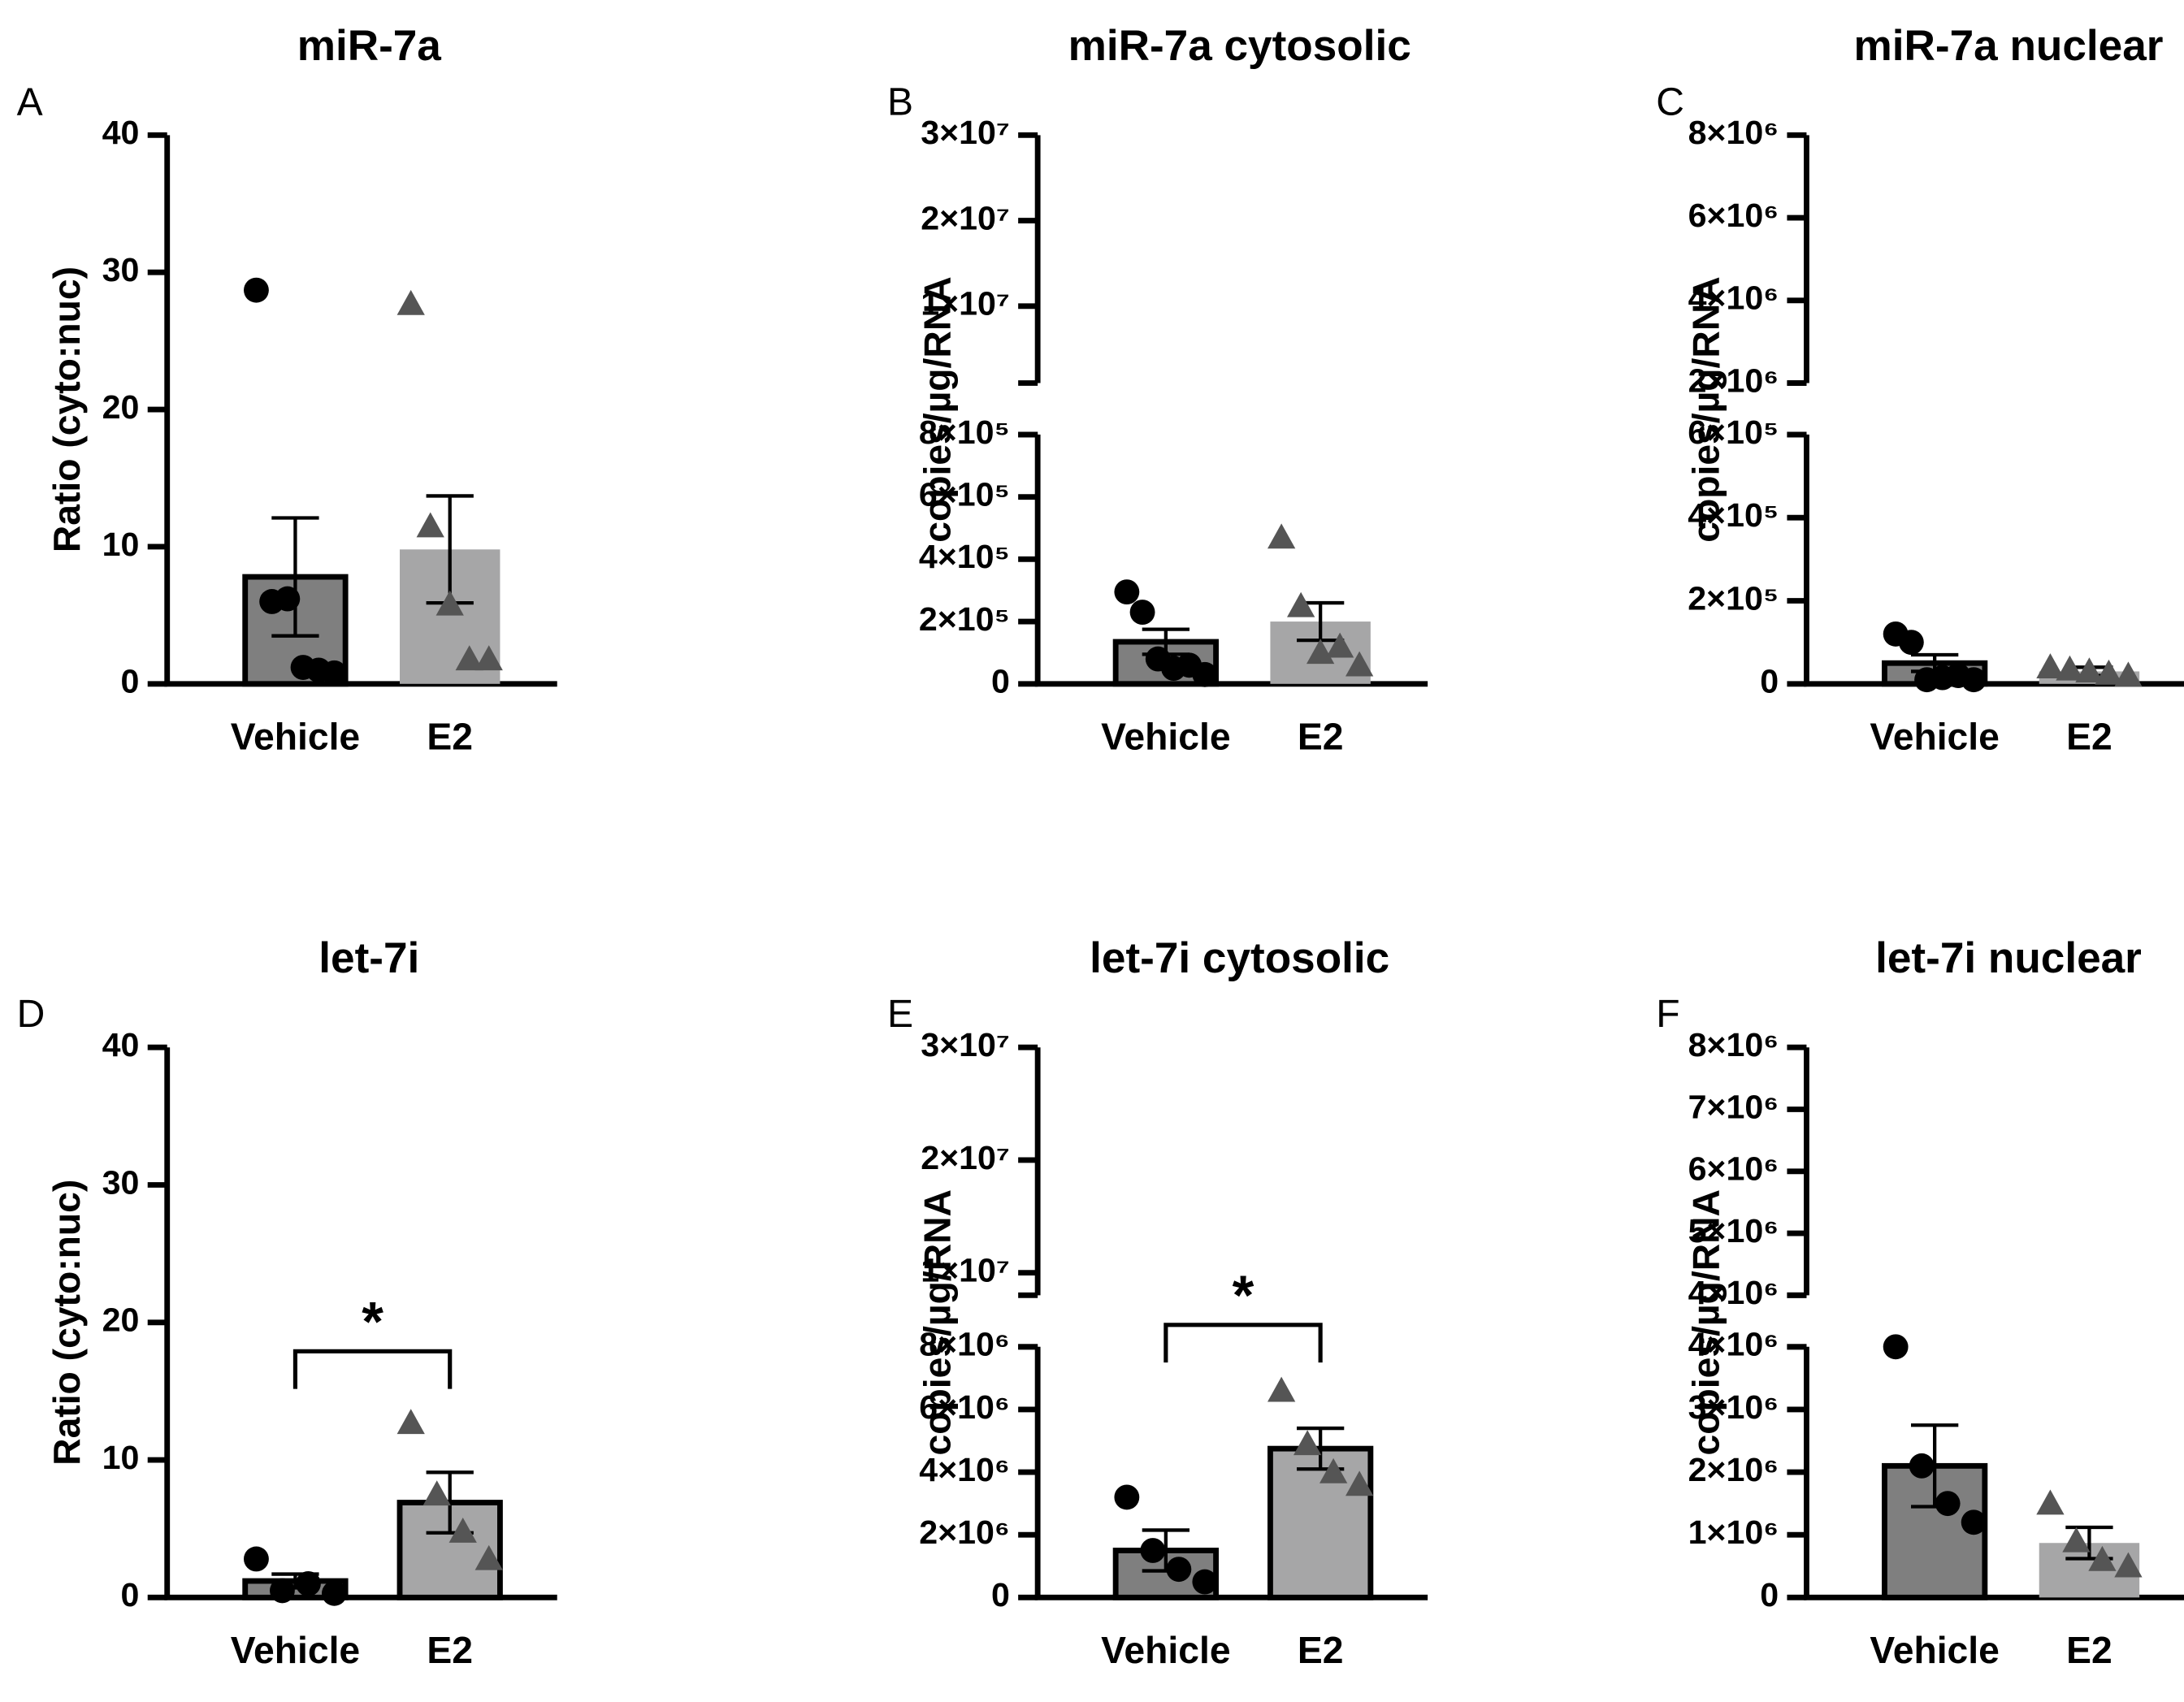 This screenshot has height=1702, width=2184. Describe the element at coordinates (2008, 958) in the screenshot. I see `chart-title: let-7i nuclear` at that location.